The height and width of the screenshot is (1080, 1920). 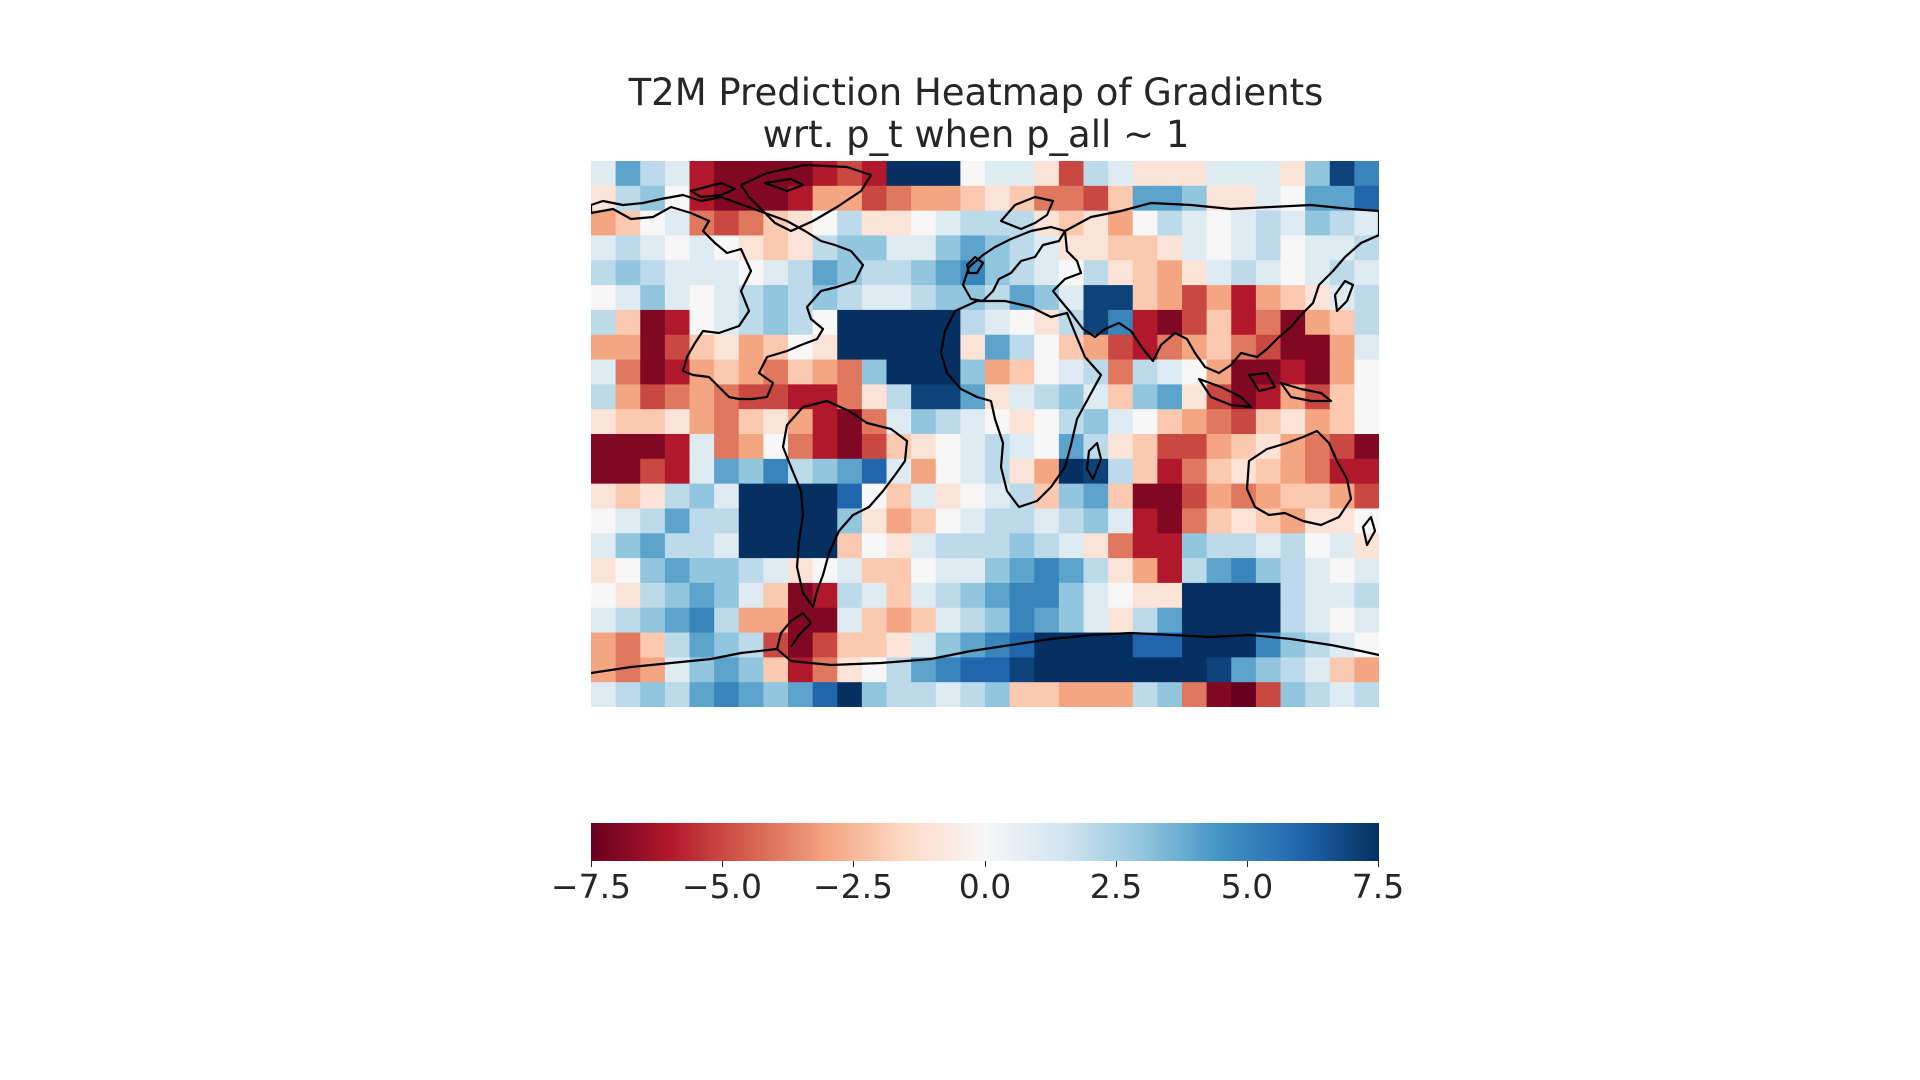 What do you see at coordinates (728, 297) in the screenshot?
I see `coastline-north-america` at bounding box center [728, 297].